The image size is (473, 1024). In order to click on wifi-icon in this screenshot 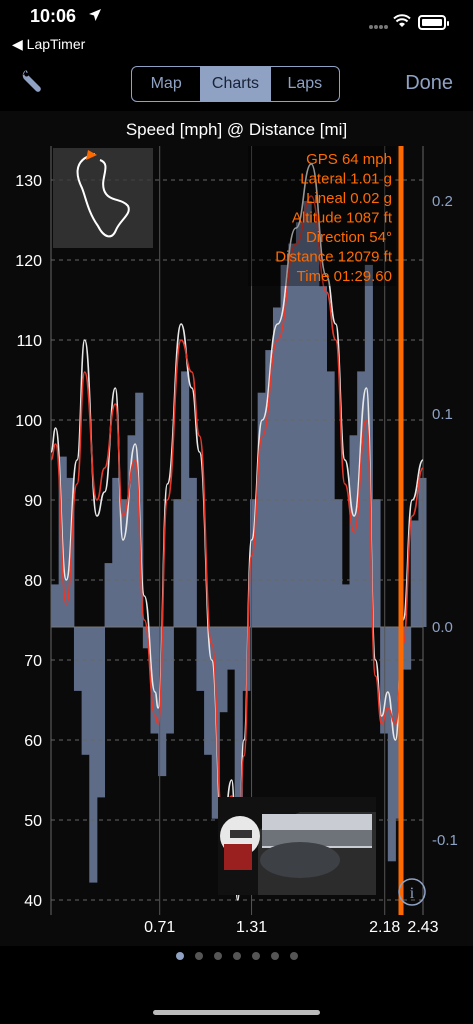, I will do `click(402, 20)`.